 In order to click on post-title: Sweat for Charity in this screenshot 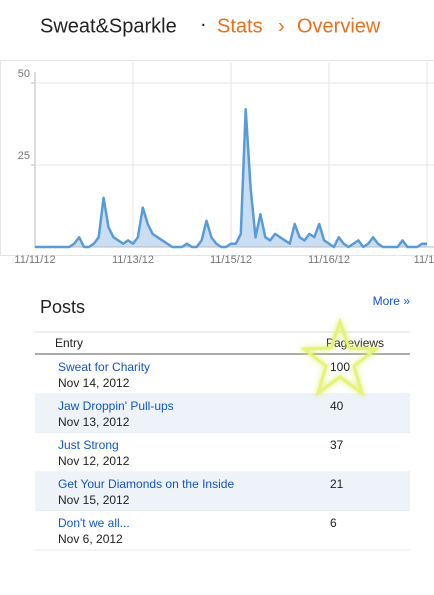, I will do `click(104, 367)`.